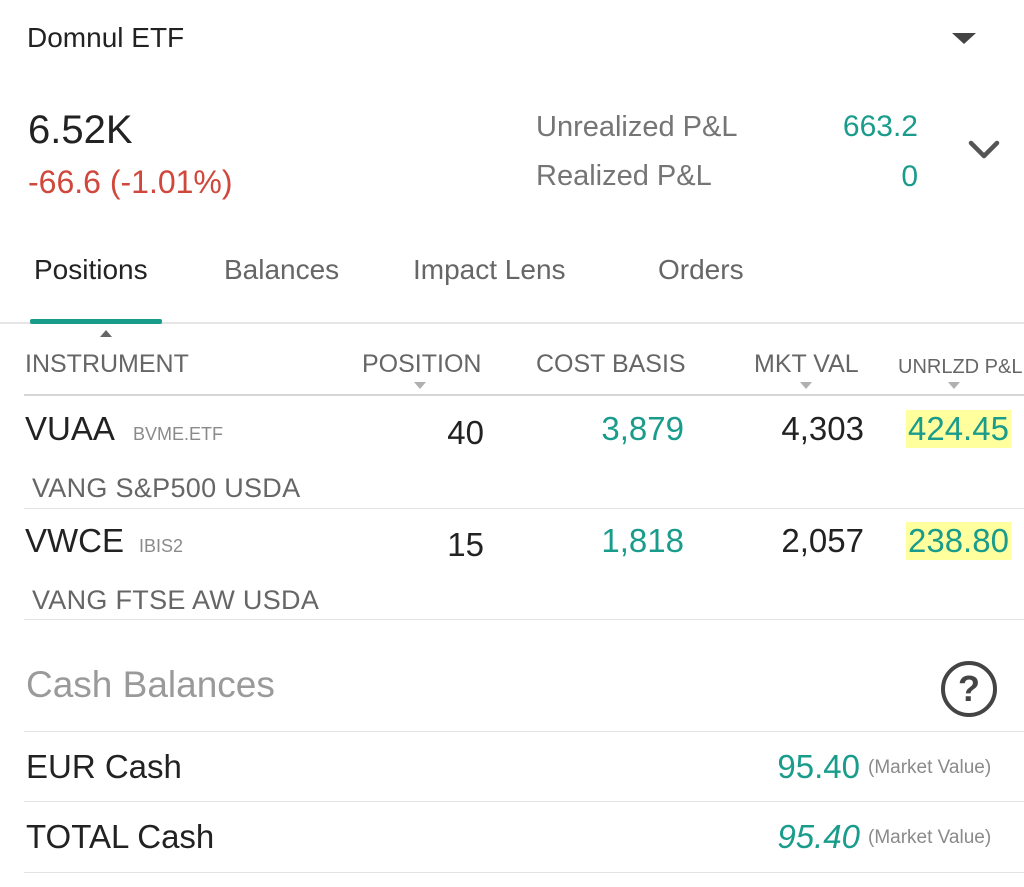 Image resolution: width=1024 pixels, height=887 pixels. What do you see at coordinates (70, 428) in the screenshot?
I see `row-symbol: VUAA` at bounding box center [70, 428].